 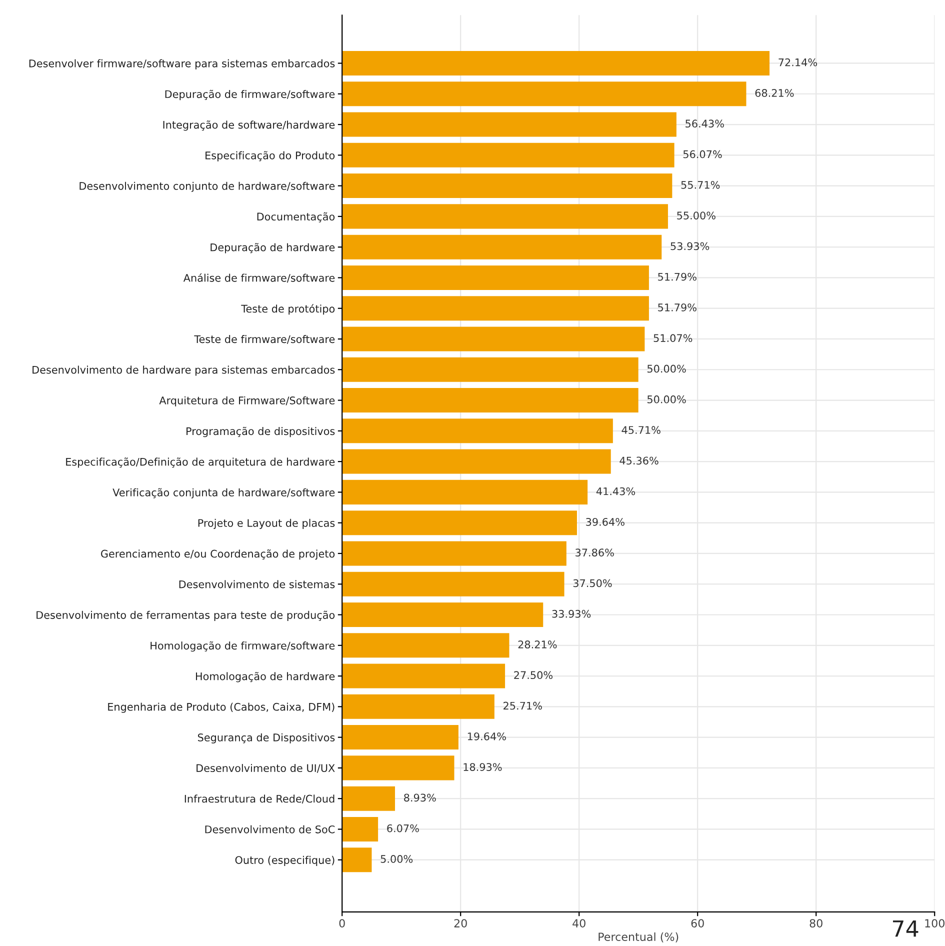 I want to click on y-tick-label: Programação de dispositivos, so click(x=260, y=432).